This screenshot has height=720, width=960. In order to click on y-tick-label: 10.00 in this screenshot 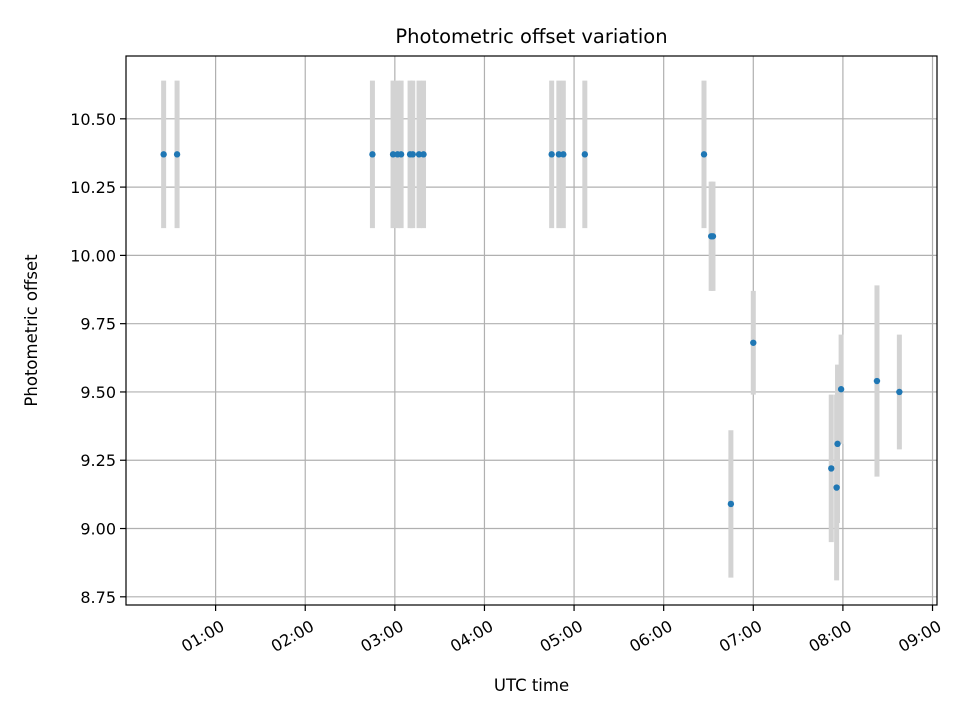, I will do `click(93, 255)`.